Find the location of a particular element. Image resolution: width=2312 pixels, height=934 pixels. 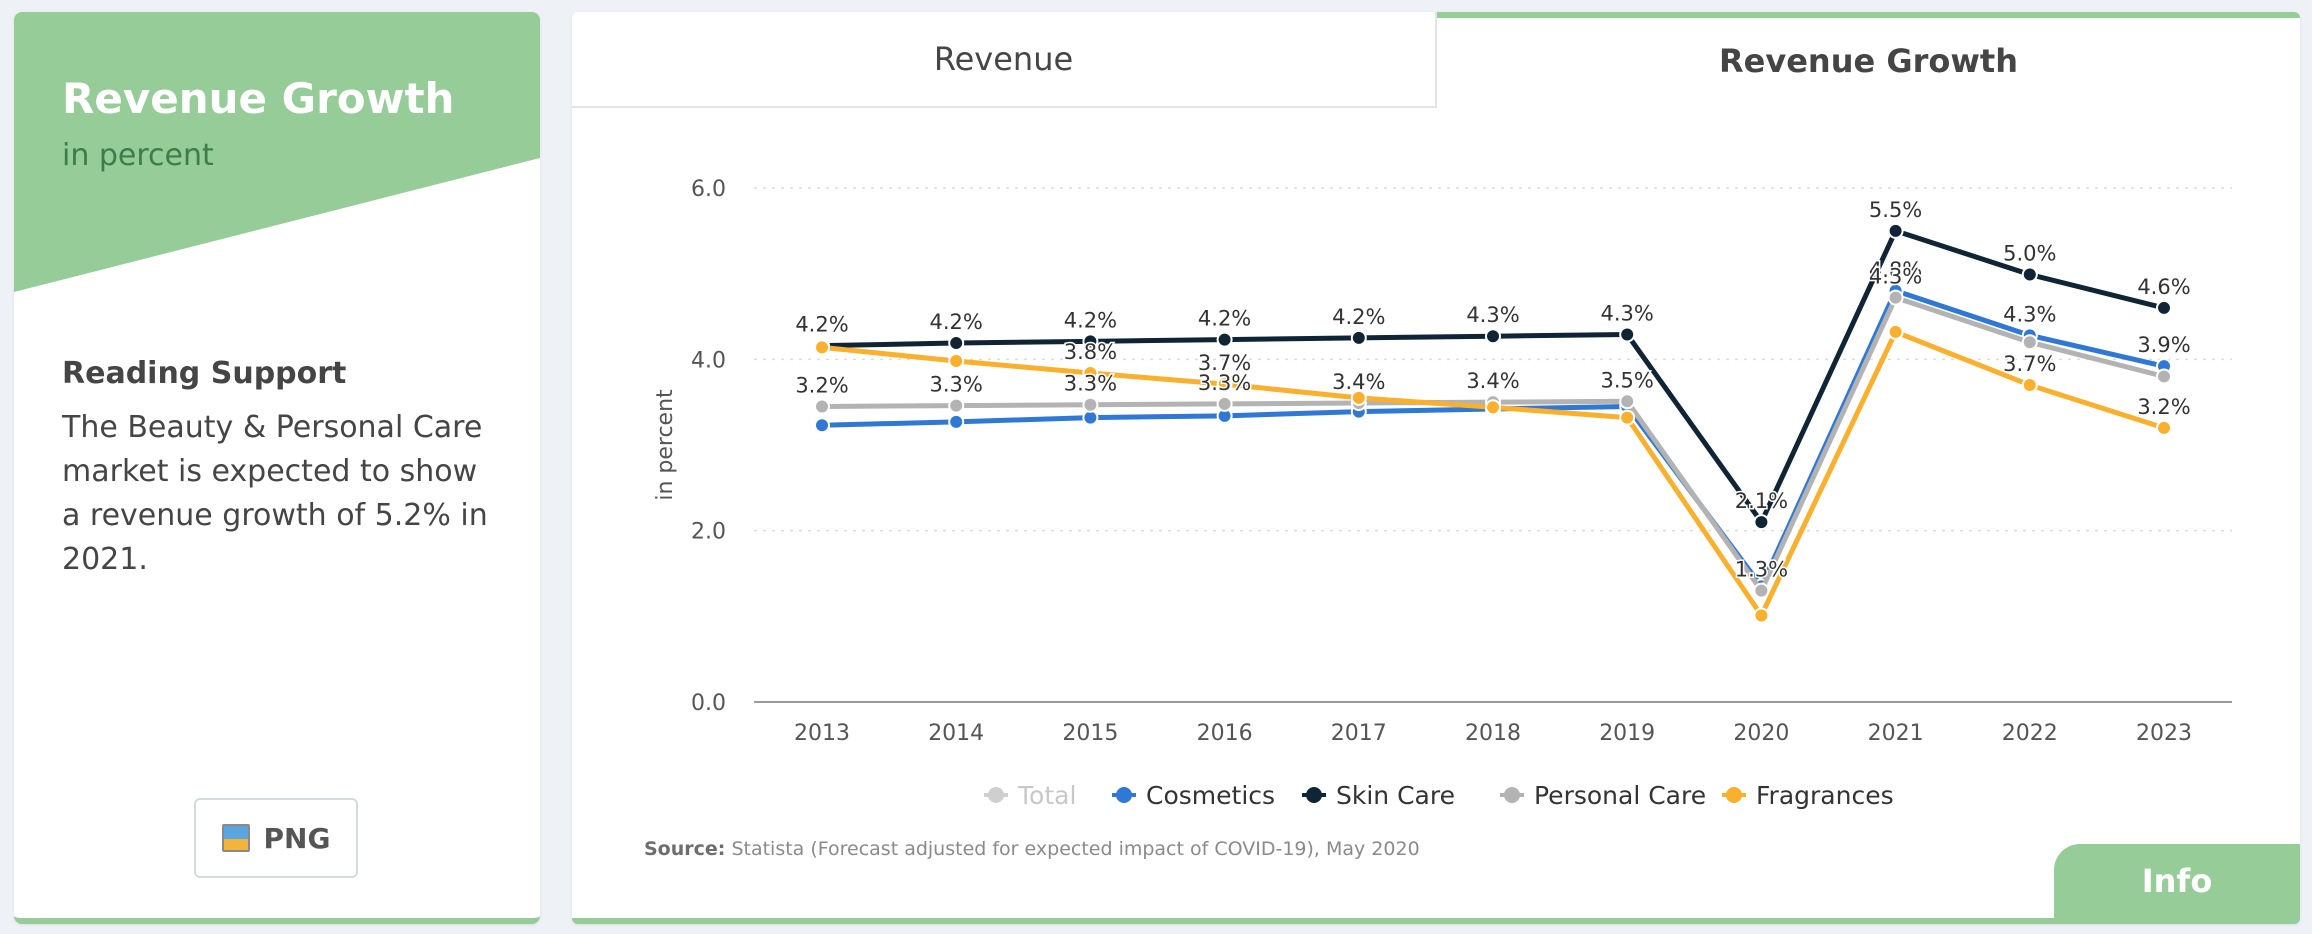

sidebar-title: Revenue Growth is located at coordinates (258, 98).